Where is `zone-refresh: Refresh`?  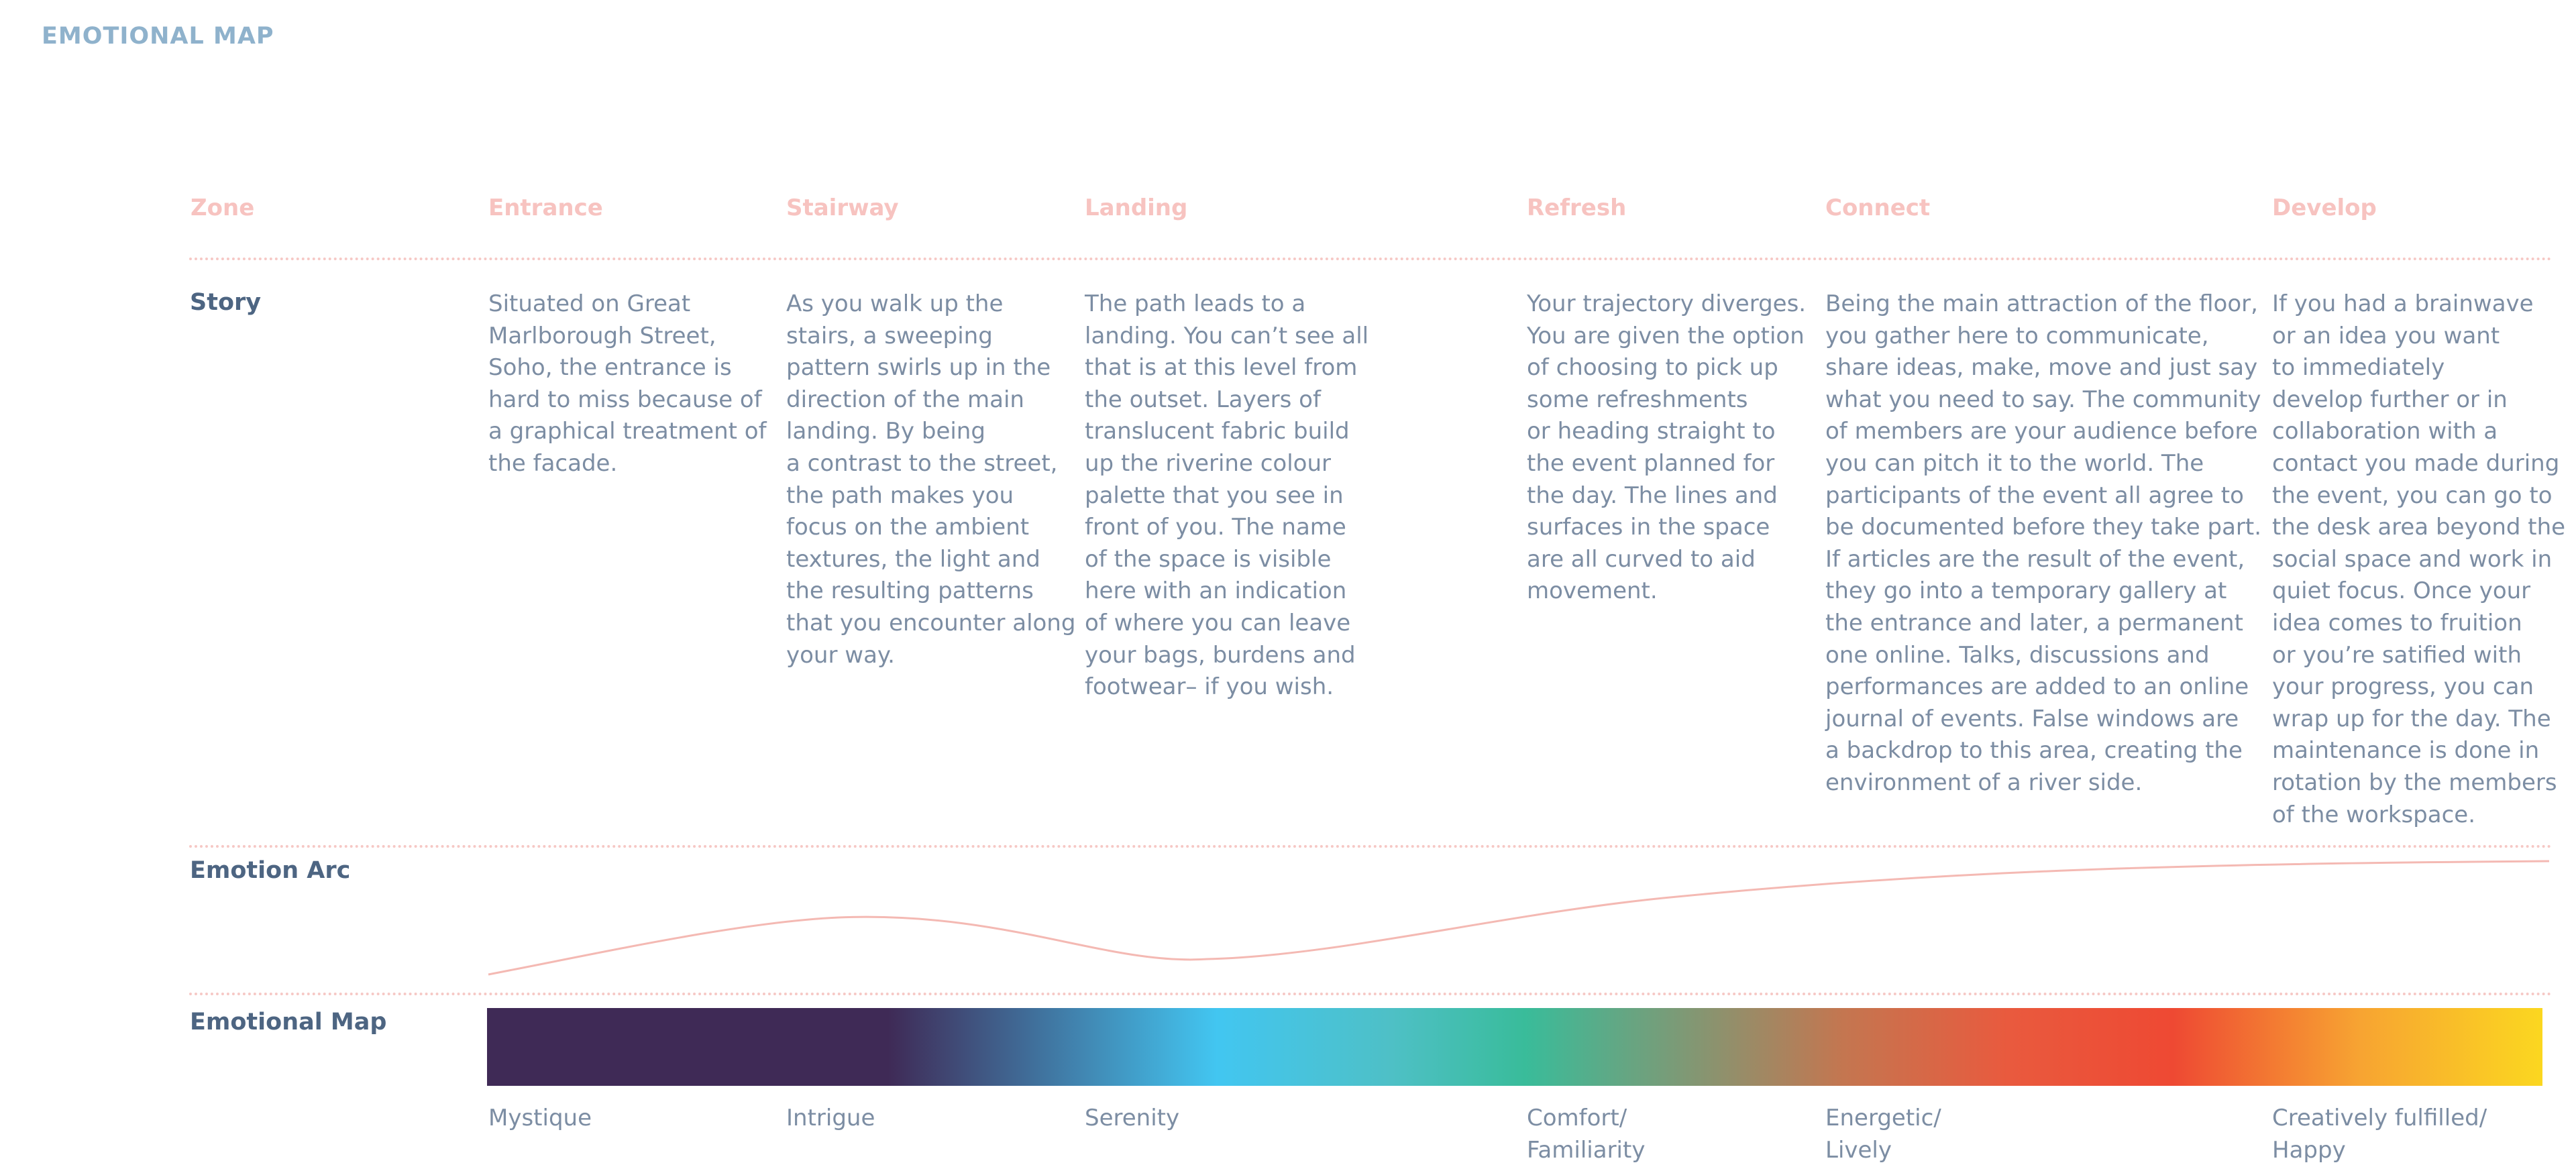
zone-refresh: Refresh is located at coordinates (1577, 207).